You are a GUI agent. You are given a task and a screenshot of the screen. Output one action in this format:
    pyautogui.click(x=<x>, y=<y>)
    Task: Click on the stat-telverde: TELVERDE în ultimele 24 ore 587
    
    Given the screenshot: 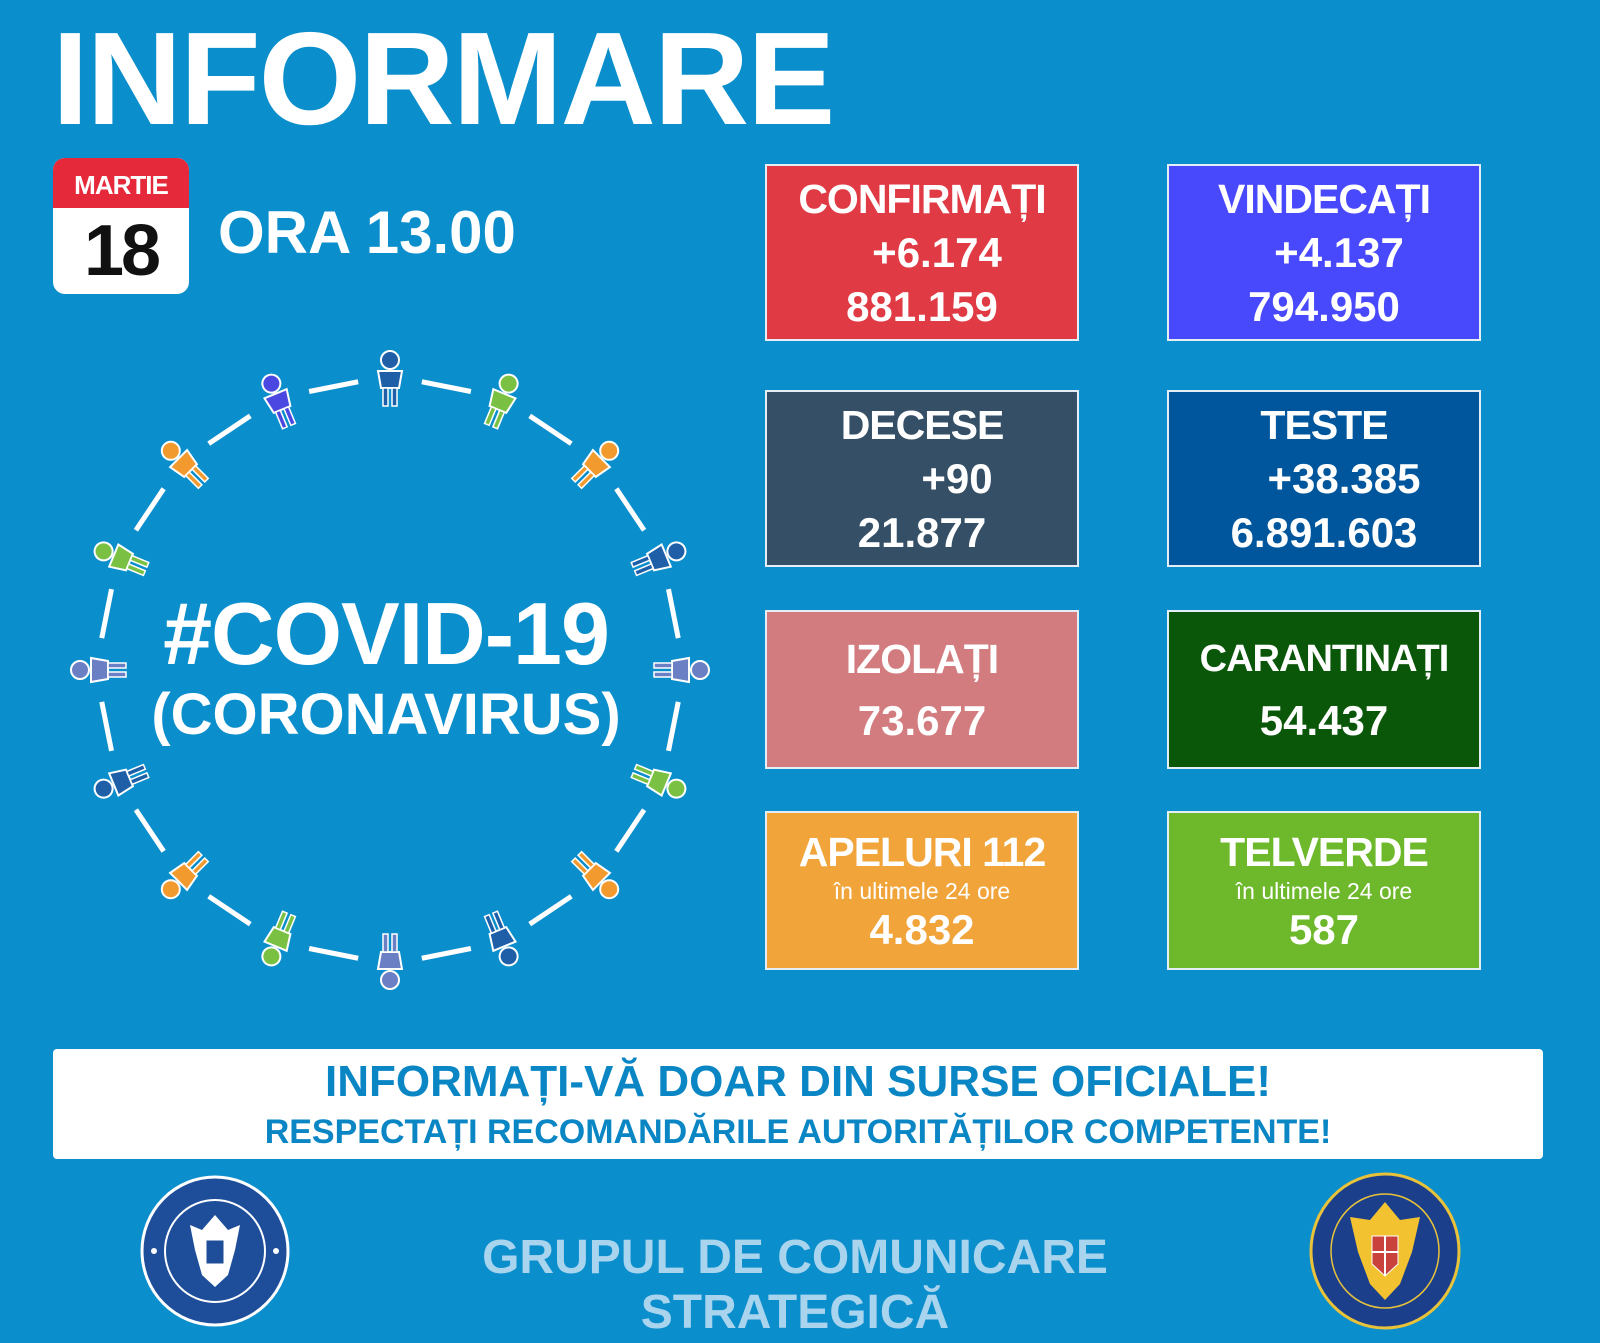 What is the action you would take?
    pyautogui.click(x=1324, y=890)
    